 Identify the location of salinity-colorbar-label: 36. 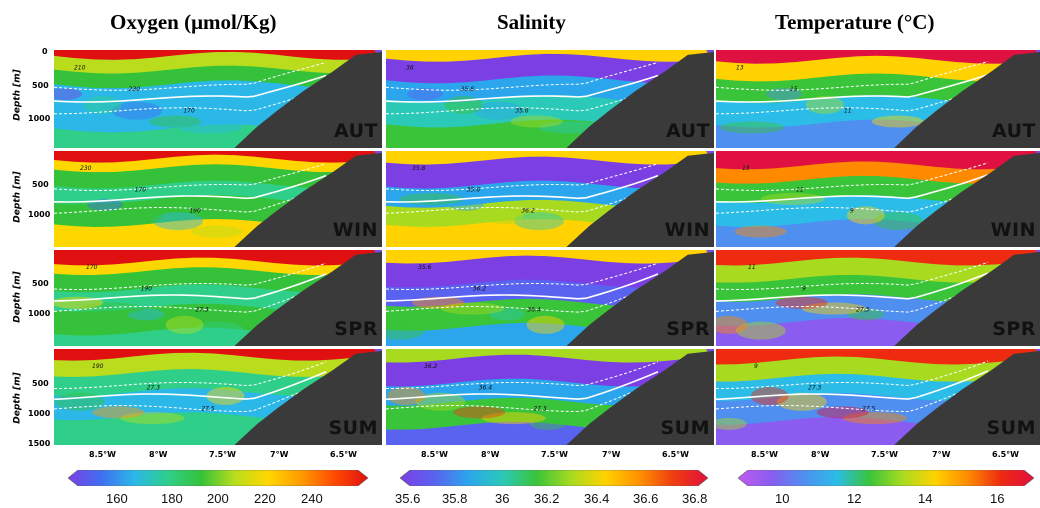
(502, 498).